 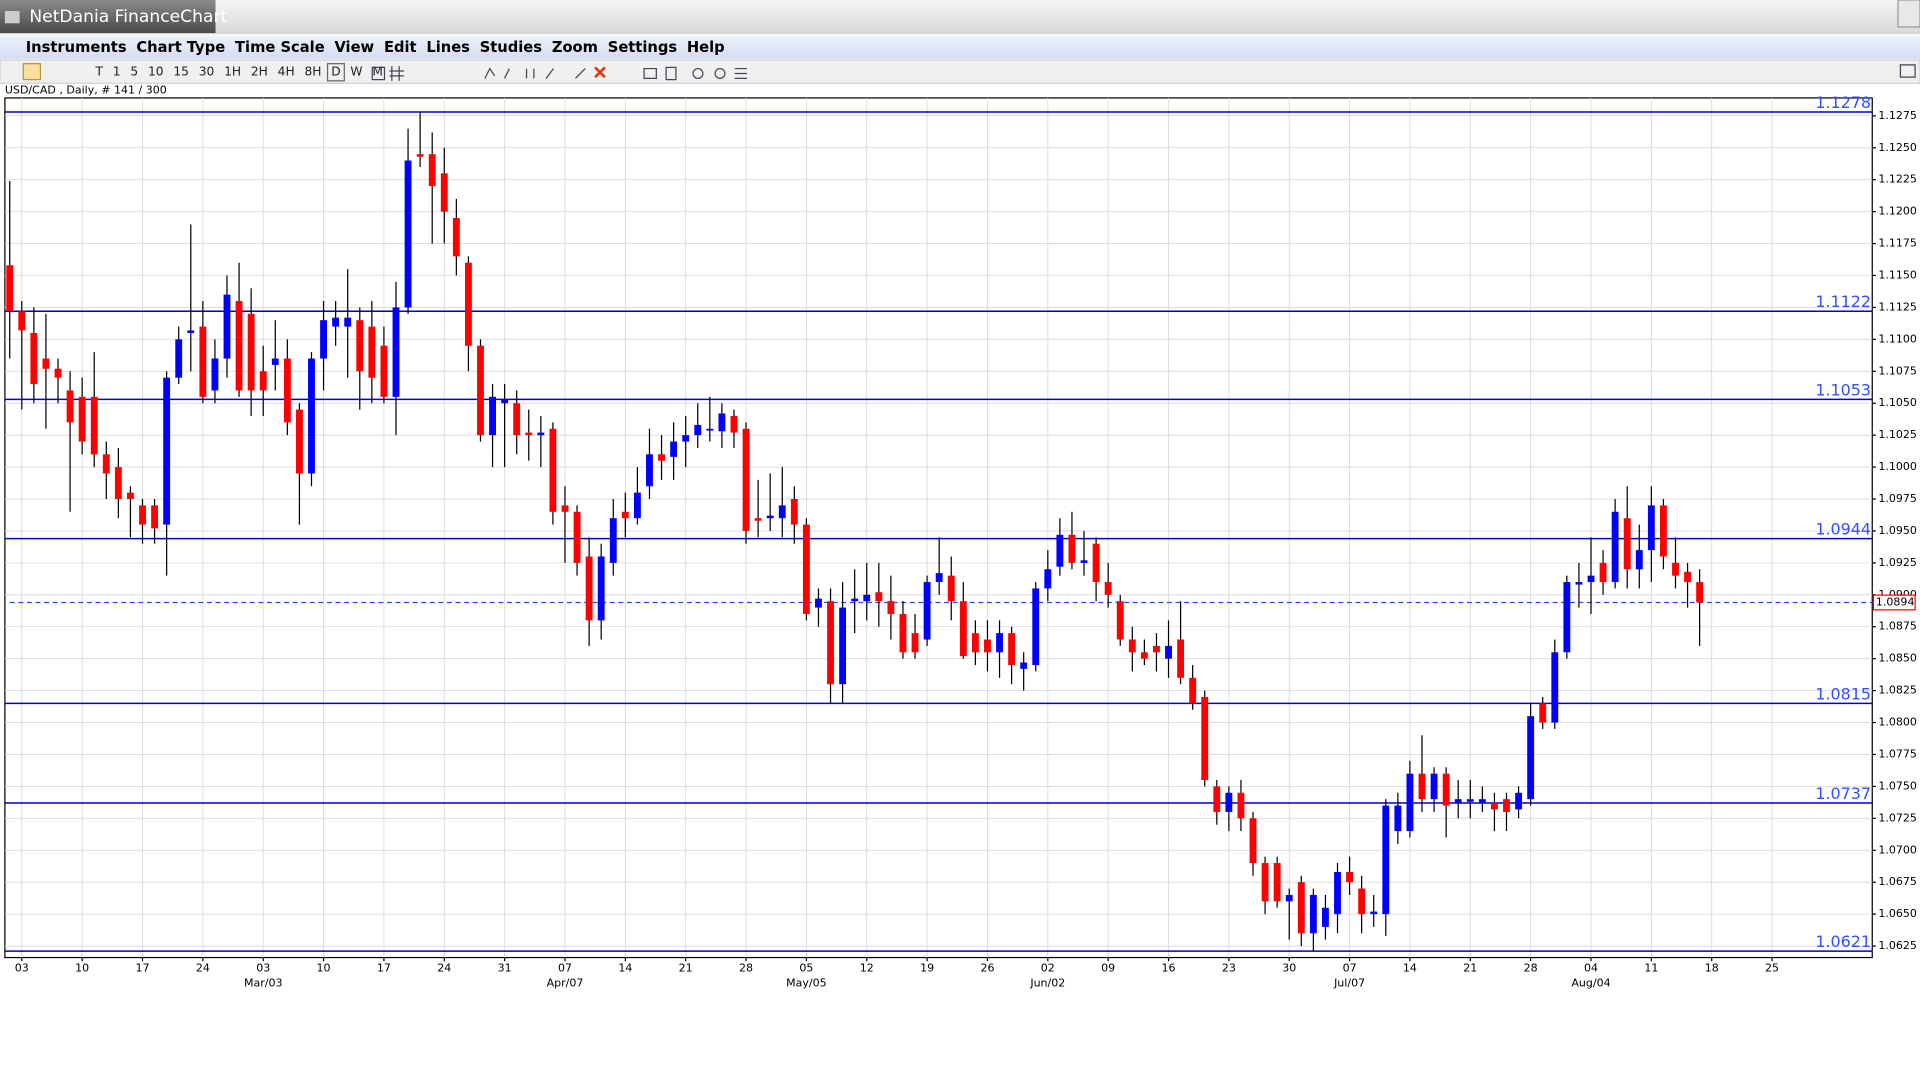 What do you see at coordinates (128, 17) in the screenshot?
I see `window-title: NetDania FinanceChart` at bounding box center [128, 17].